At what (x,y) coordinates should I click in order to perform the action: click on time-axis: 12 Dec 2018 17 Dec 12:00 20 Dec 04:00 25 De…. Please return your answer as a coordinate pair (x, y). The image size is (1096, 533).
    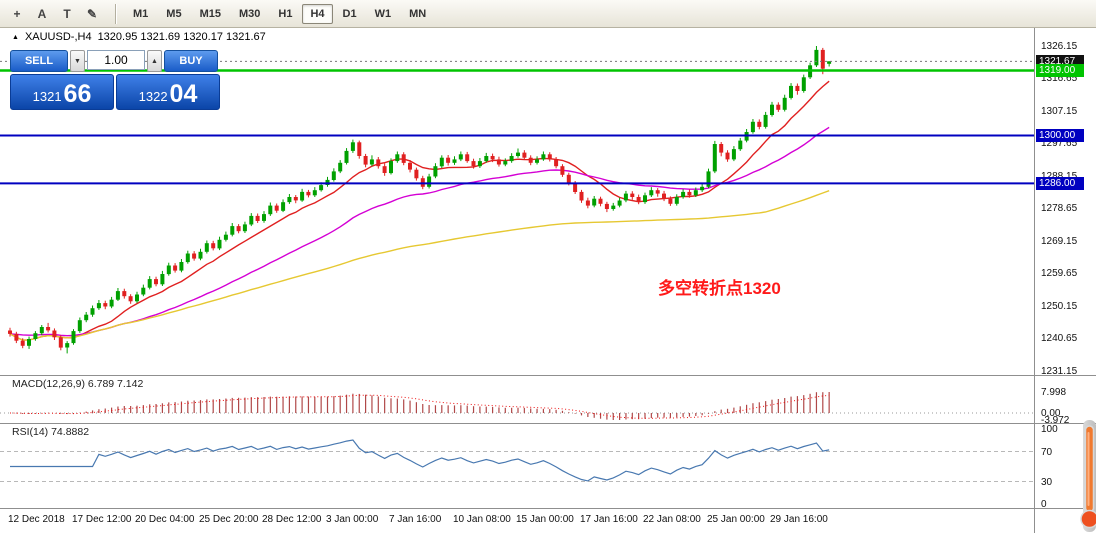
    Looking at the image, I should click on (548, 521).